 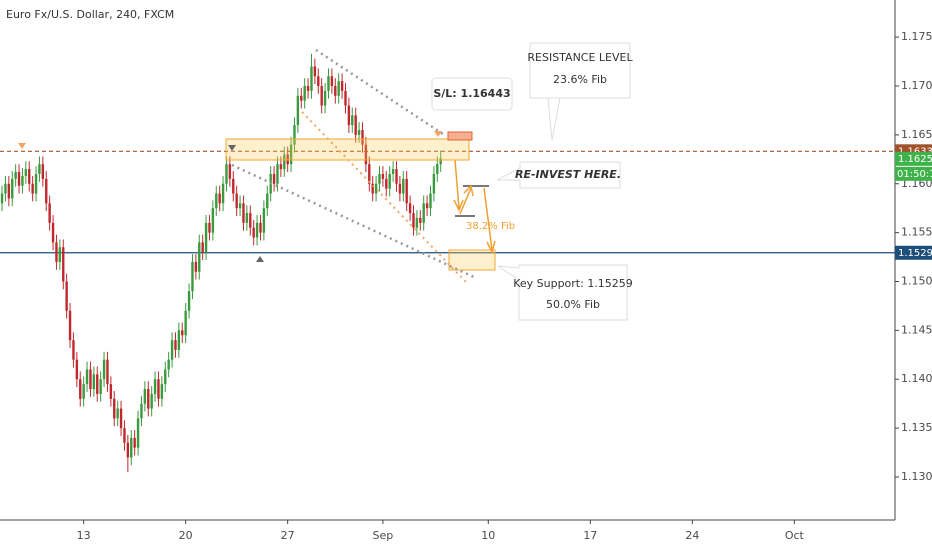 What do you see at coordinates (590, 535) in the screenshot?
I see `x-tick-label: 17` at bounding box center [590, 535].